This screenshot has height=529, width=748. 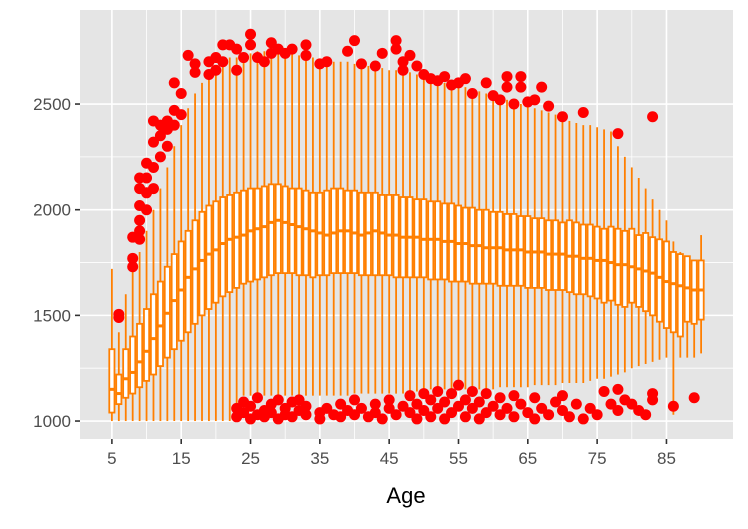 I want to click on x-tick-label: 35, so click(x=319, y=458).